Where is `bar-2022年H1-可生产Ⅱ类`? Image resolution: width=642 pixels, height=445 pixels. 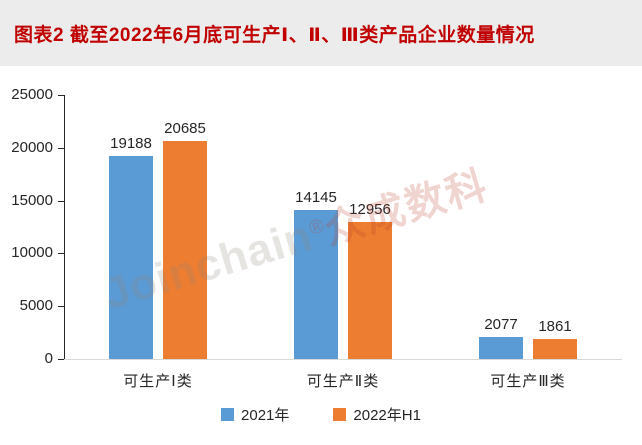
bar-2022年H1-可生产Ⅱ类 is located at coordinates (370, 290).